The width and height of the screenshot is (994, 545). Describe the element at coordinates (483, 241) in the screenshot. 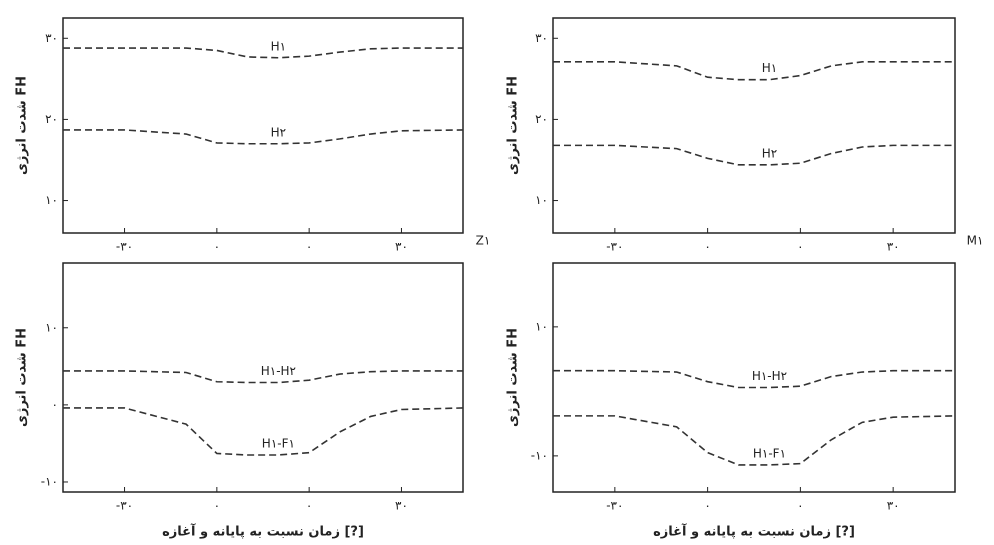

I see `x-axis-label: Z۱` at that location.